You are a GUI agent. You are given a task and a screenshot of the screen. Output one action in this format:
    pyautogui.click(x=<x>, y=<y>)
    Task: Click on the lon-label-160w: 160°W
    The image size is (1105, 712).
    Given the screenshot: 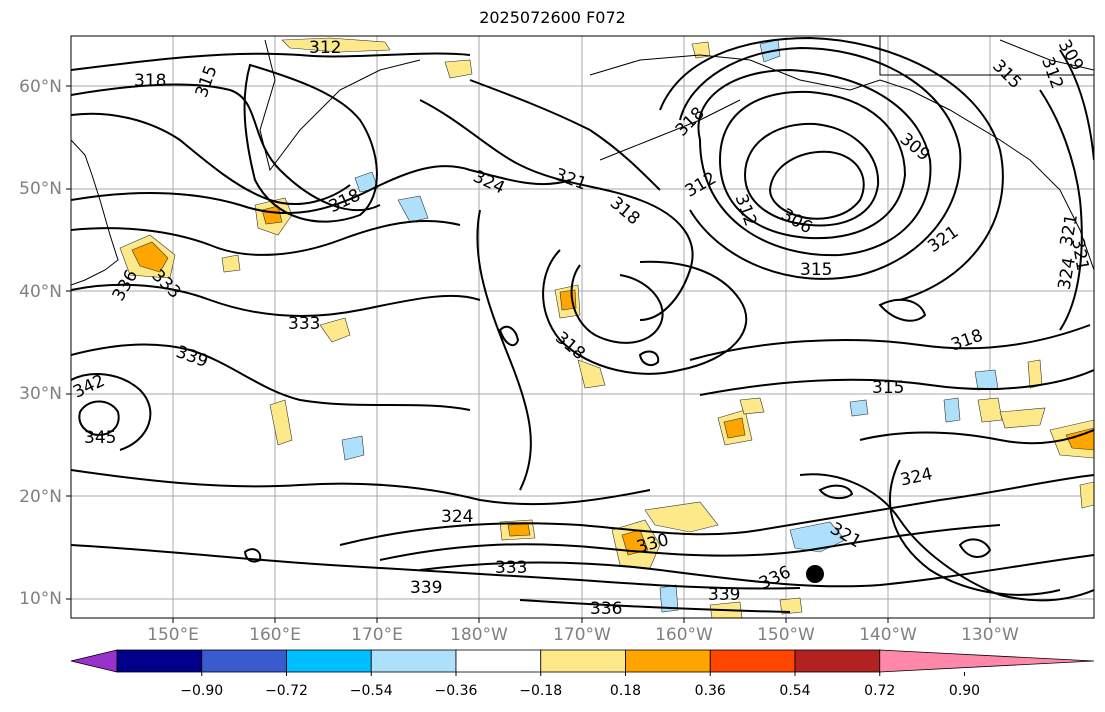 What is the action you would take?
    pyautogui.click(x=684, y=635)
    